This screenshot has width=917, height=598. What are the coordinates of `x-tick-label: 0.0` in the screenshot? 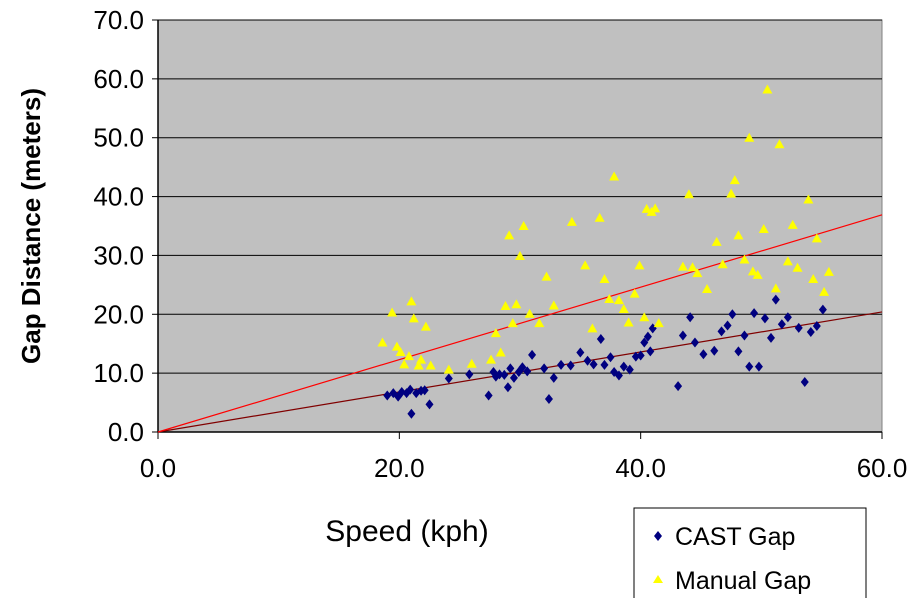 It's located at (158, 468).